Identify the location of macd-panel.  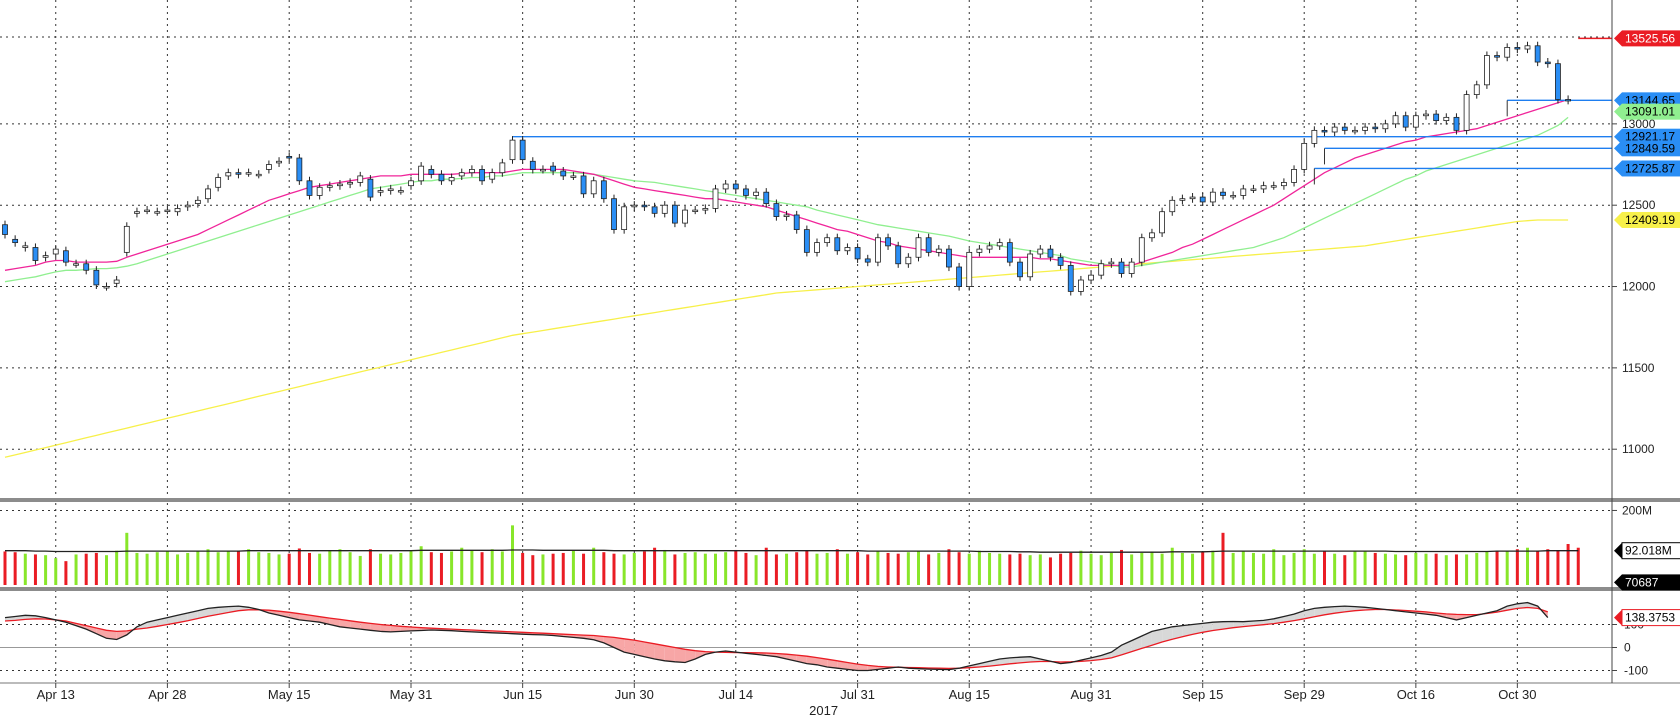
(776, 636).